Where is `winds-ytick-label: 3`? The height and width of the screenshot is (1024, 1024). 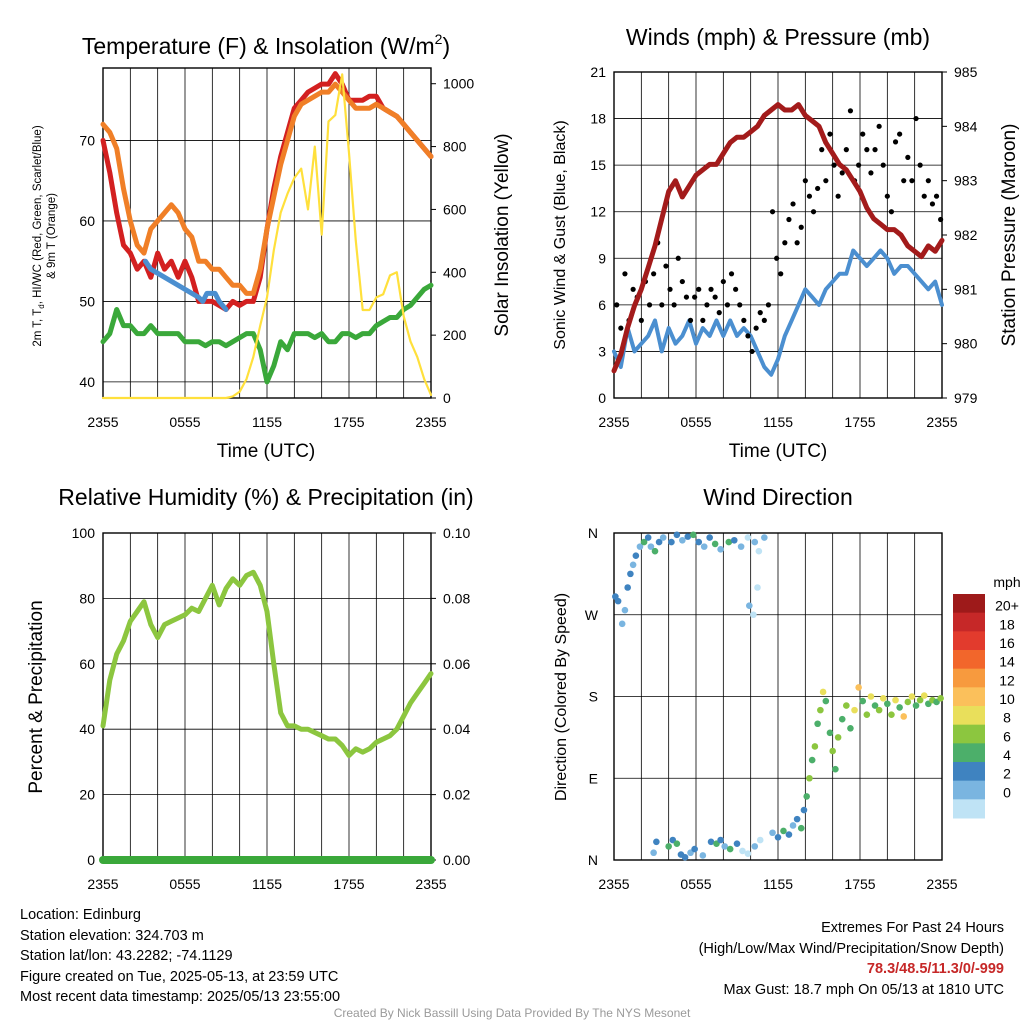 winds-ytick-label: 3 is located at coordinates (602, 351).